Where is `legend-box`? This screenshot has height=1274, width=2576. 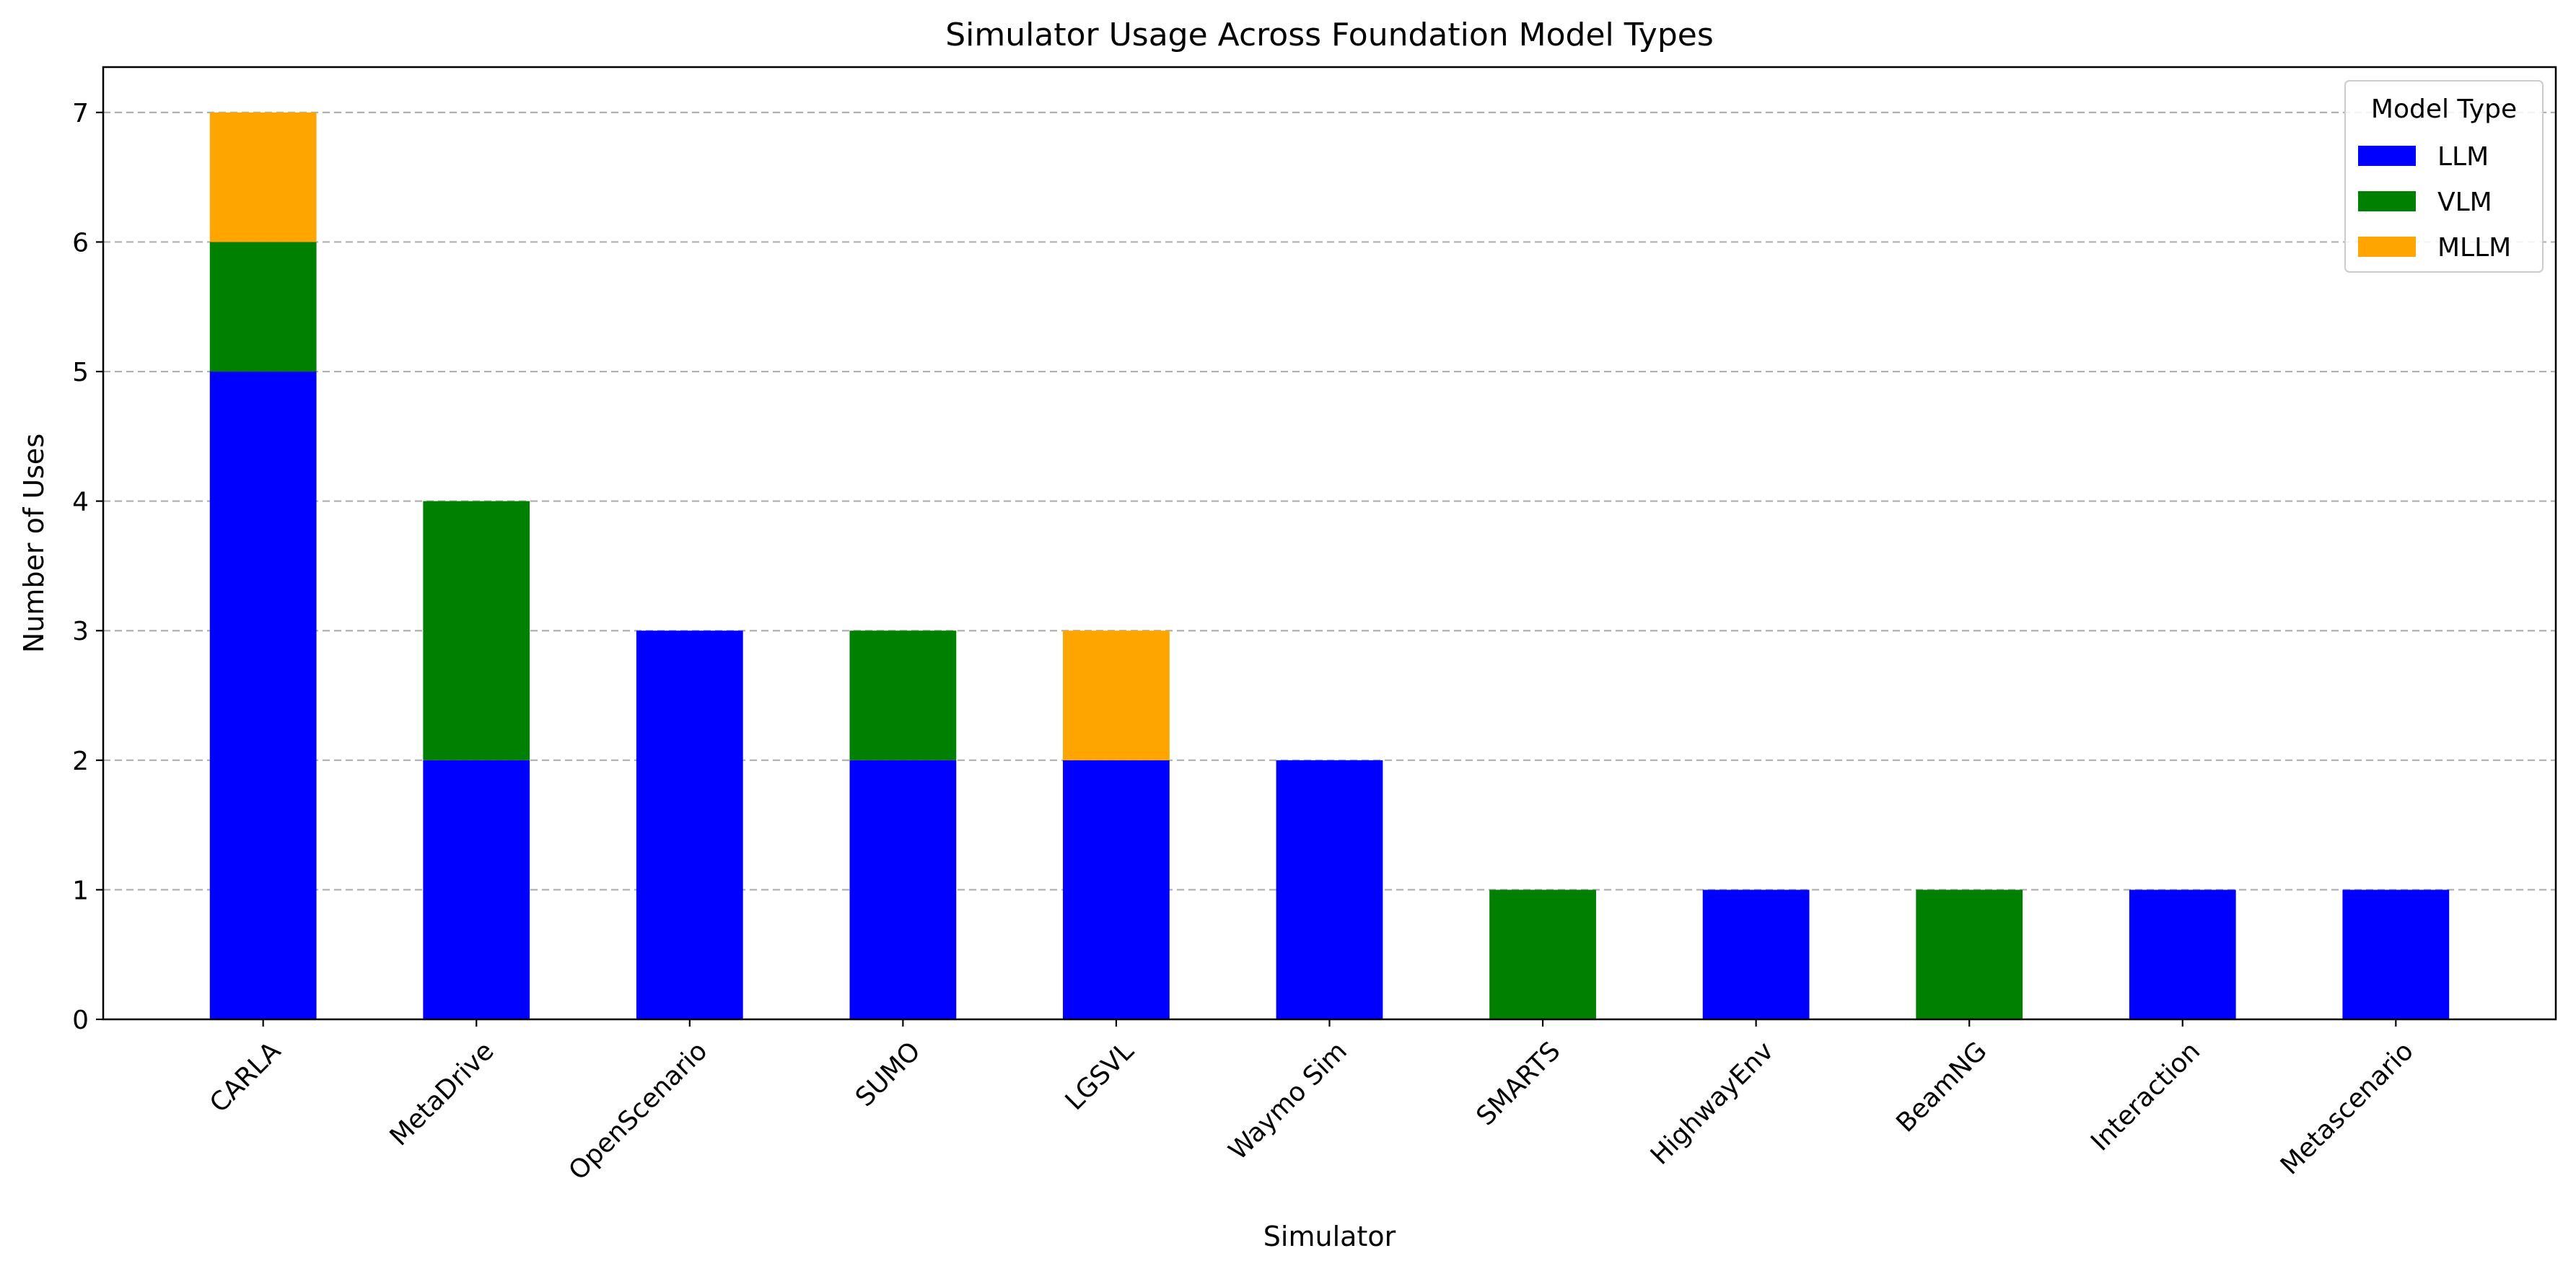
legend-box is located at coordinates (2444, 177).